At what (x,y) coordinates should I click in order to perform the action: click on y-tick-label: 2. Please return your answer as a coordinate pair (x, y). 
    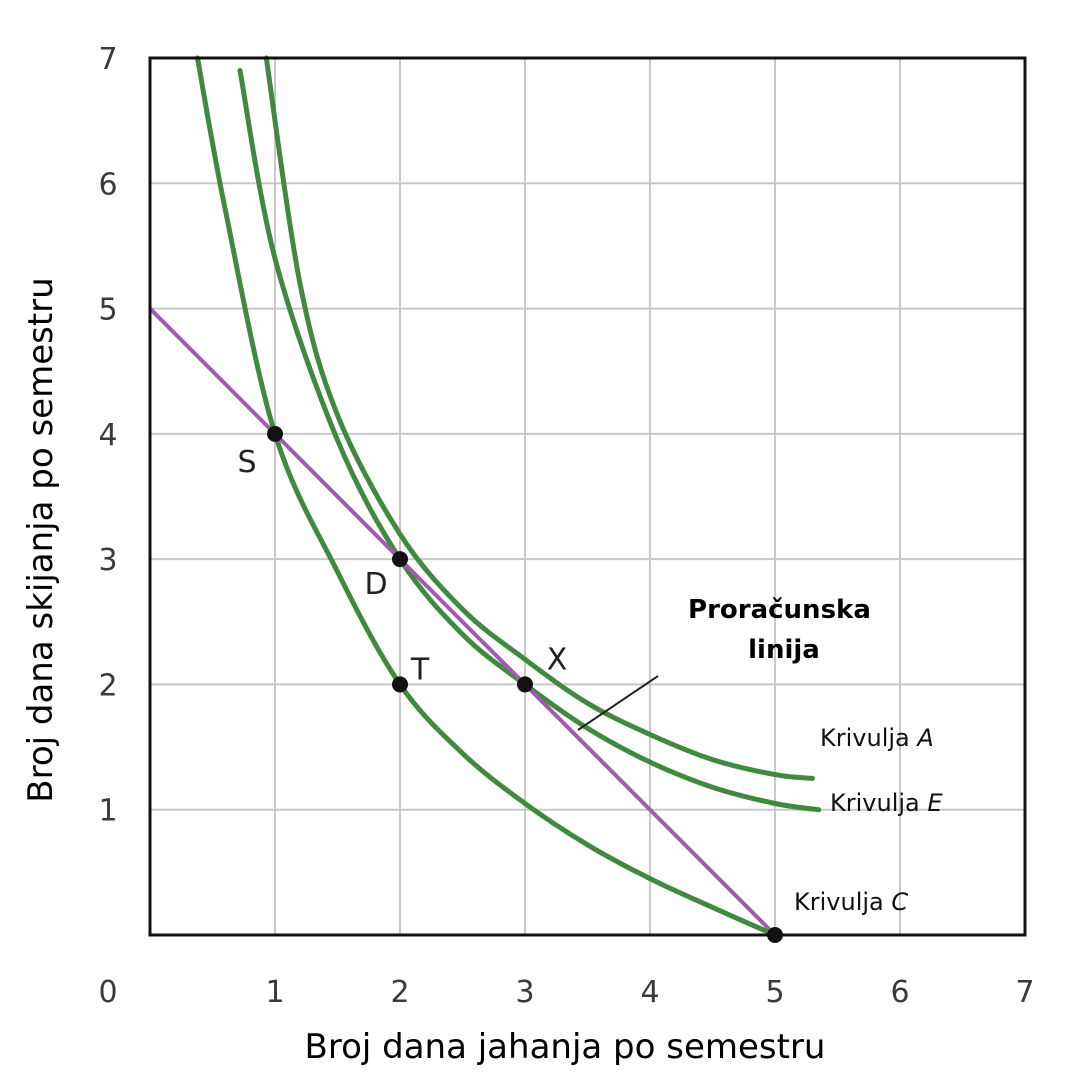
    Looking at the image, I should click on (107, 685).